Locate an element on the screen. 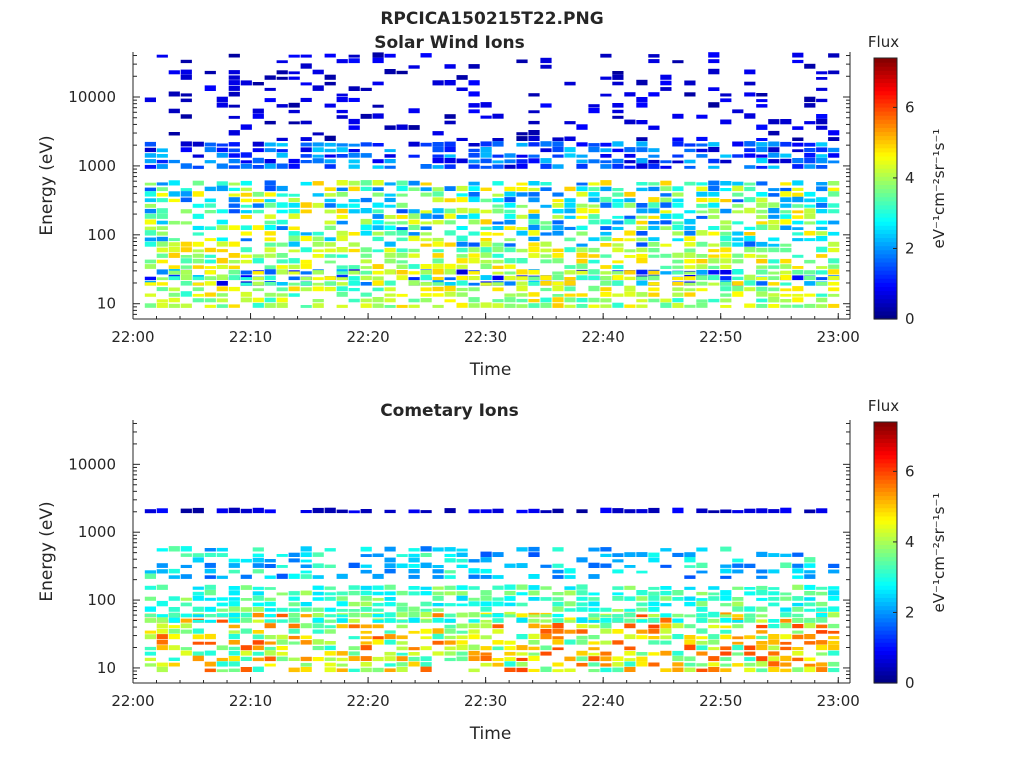  colorbar-frame is located at coordinates (885, 552).